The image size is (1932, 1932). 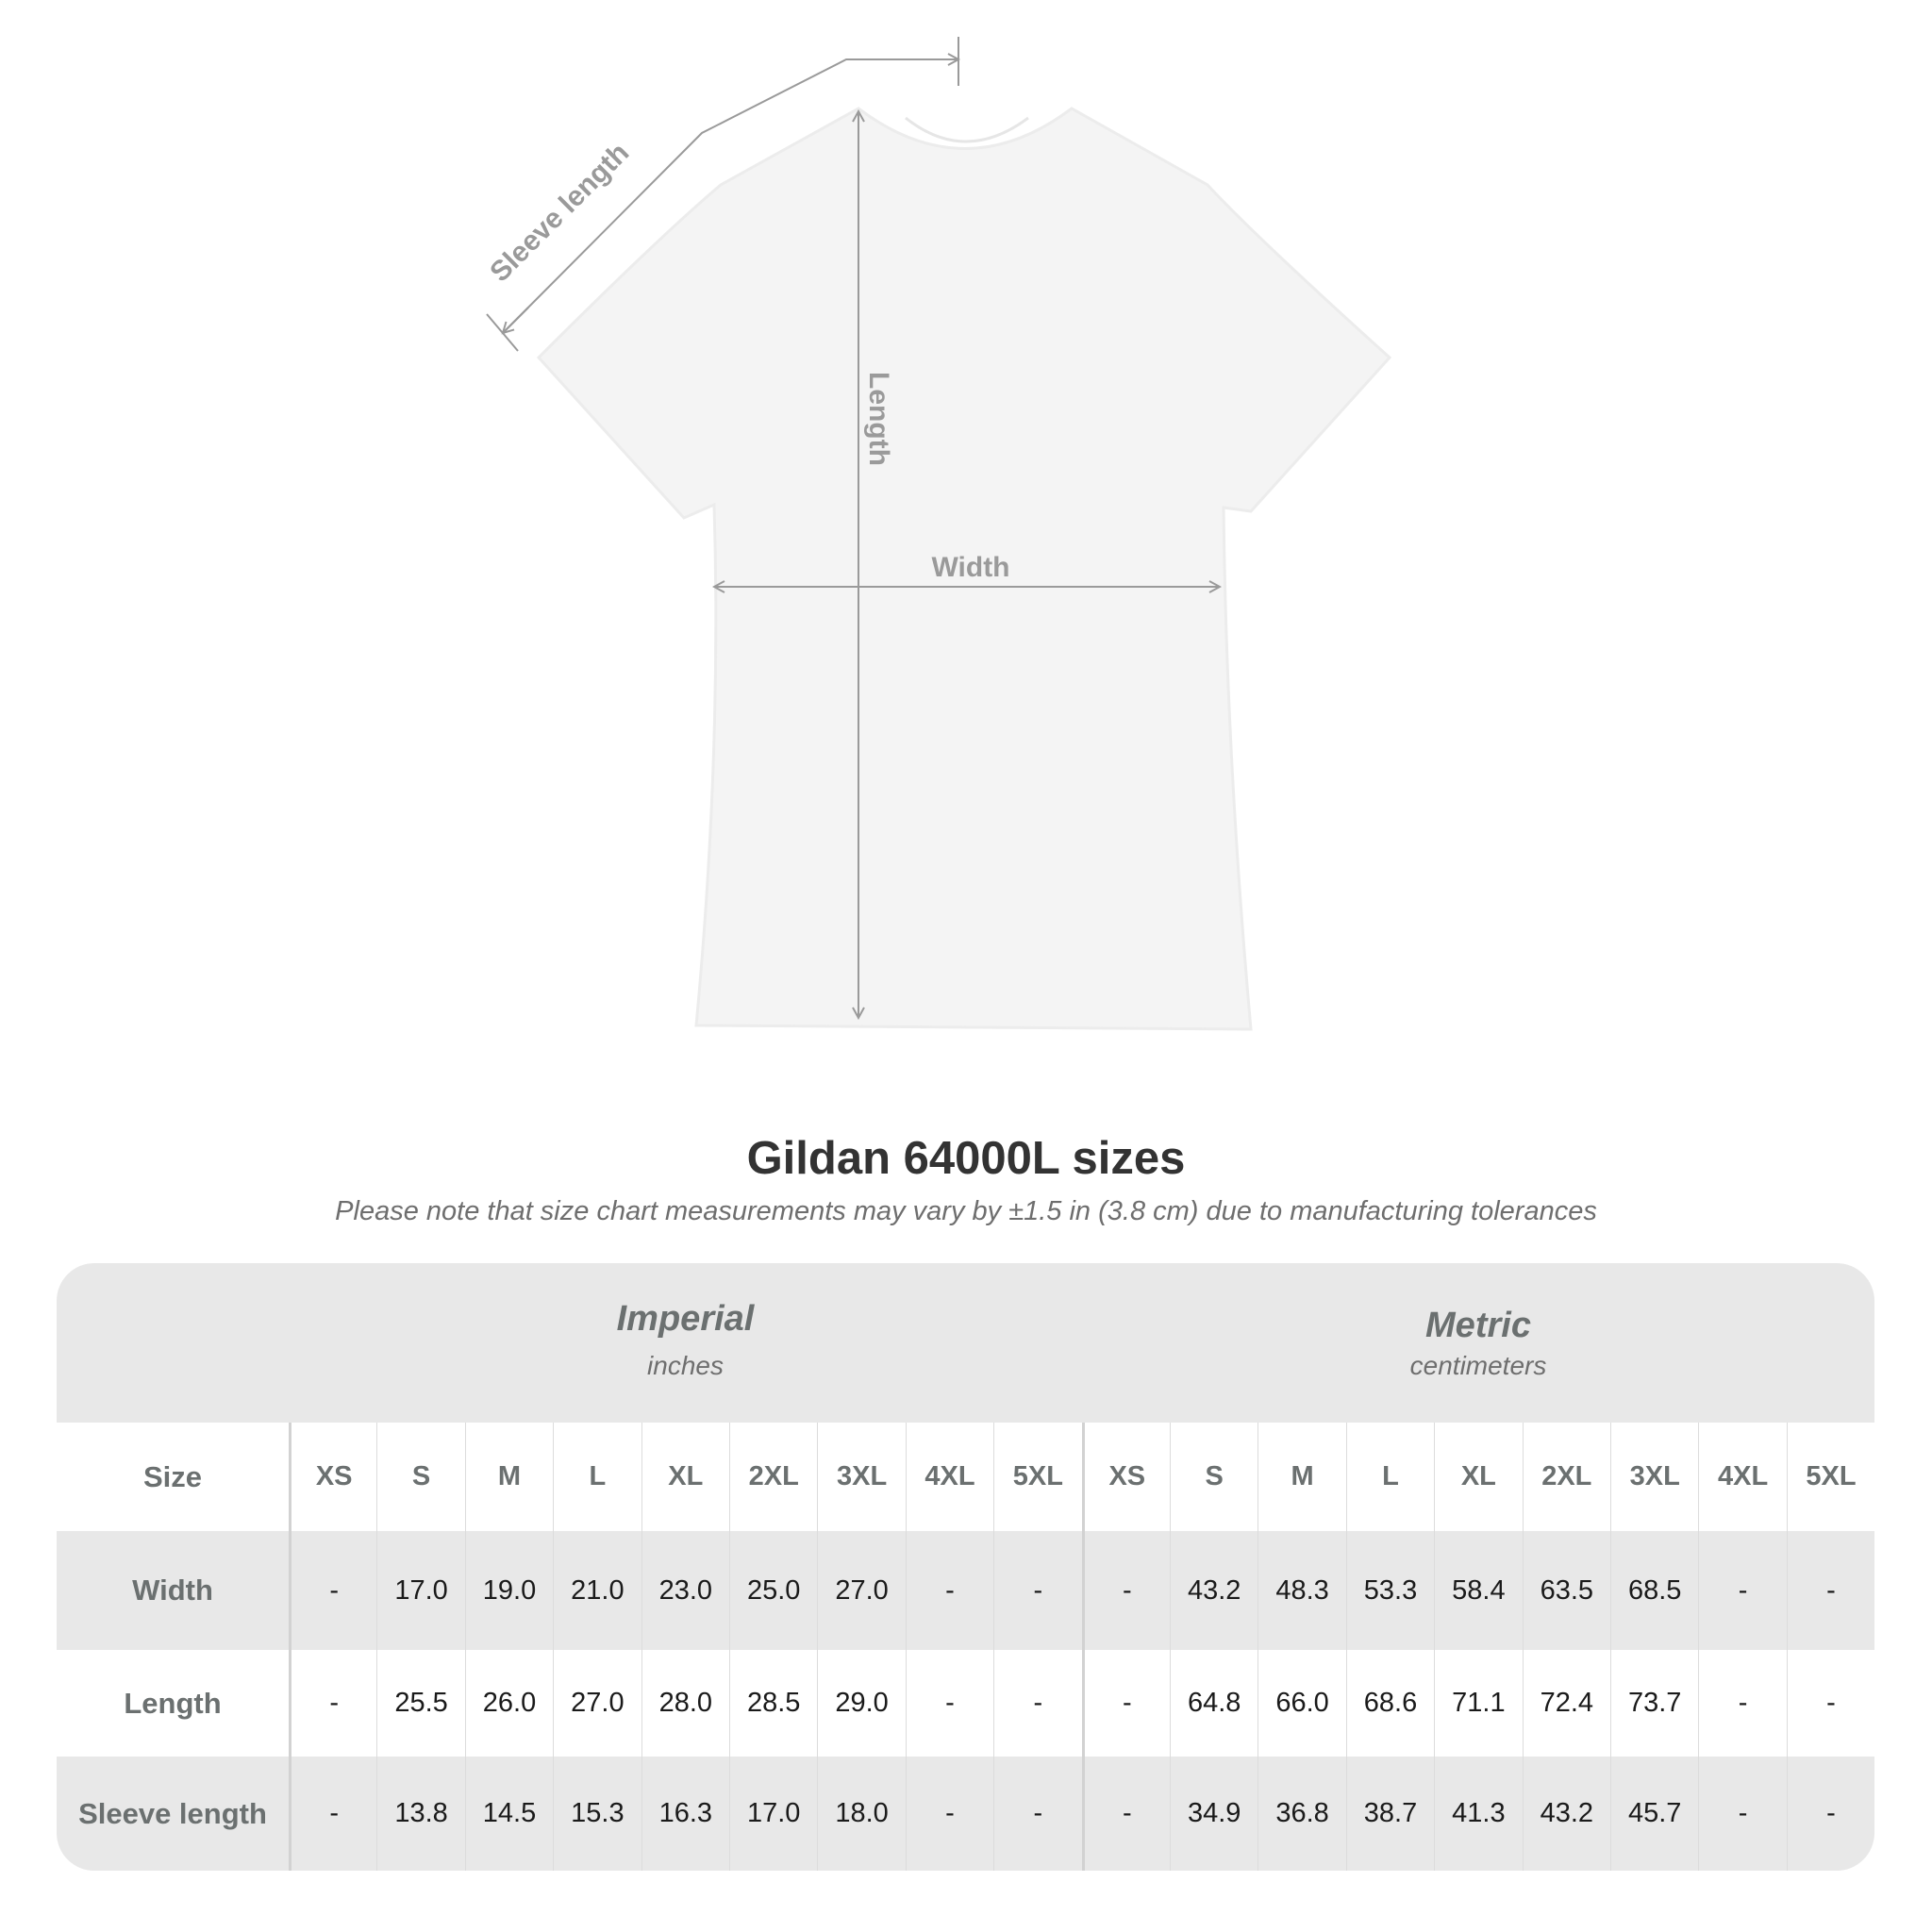 I want to click on imperial-group: Imperial inches, so click(x=686, y=1361).